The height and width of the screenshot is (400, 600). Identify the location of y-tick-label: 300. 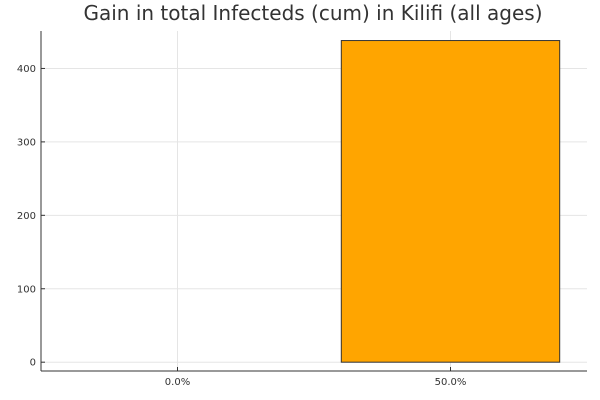
(26, 142).